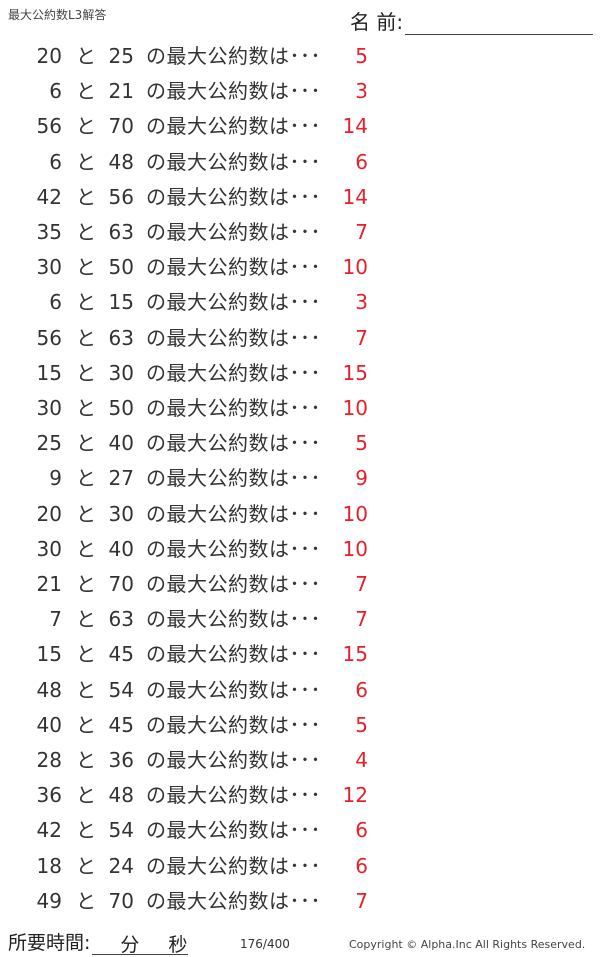  I want to click on answer: 12, so click(355, 795).